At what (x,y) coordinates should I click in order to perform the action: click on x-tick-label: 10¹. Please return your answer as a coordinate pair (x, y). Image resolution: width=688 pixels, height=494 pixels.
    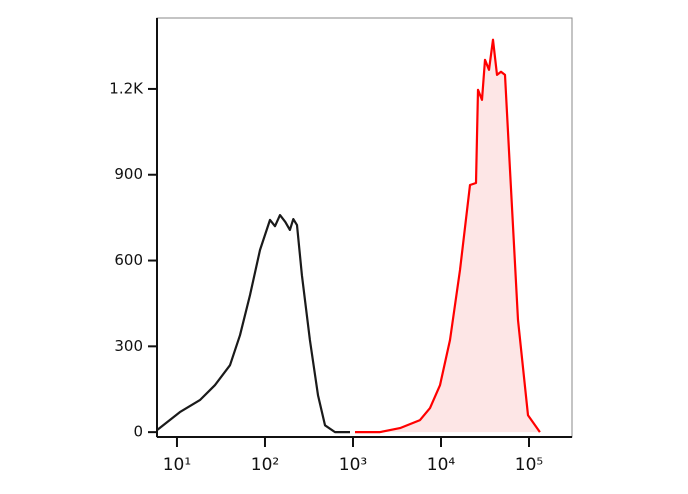
    Looking at the image, I should click on (177, 465).